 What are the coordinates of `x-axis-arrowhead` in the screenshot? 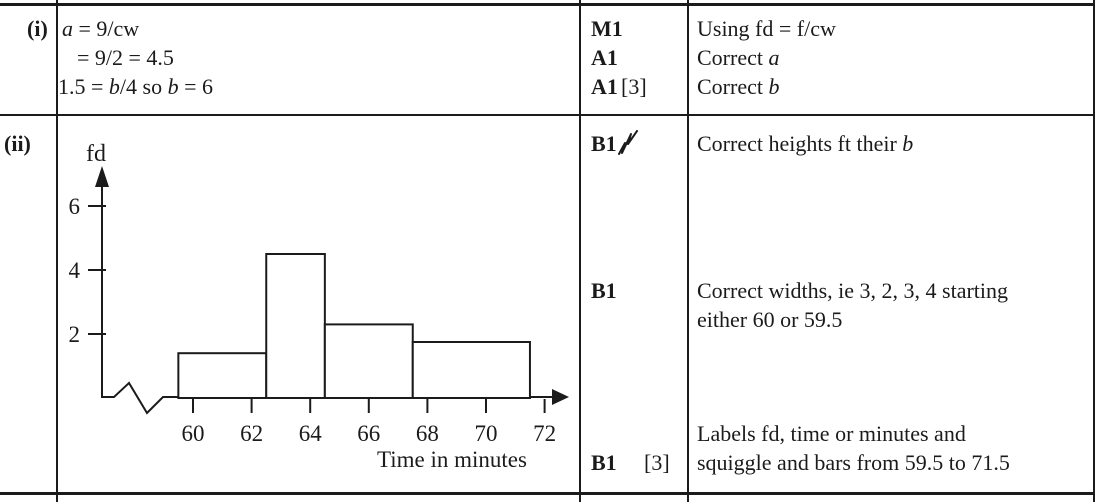 It's located at (560, 397).